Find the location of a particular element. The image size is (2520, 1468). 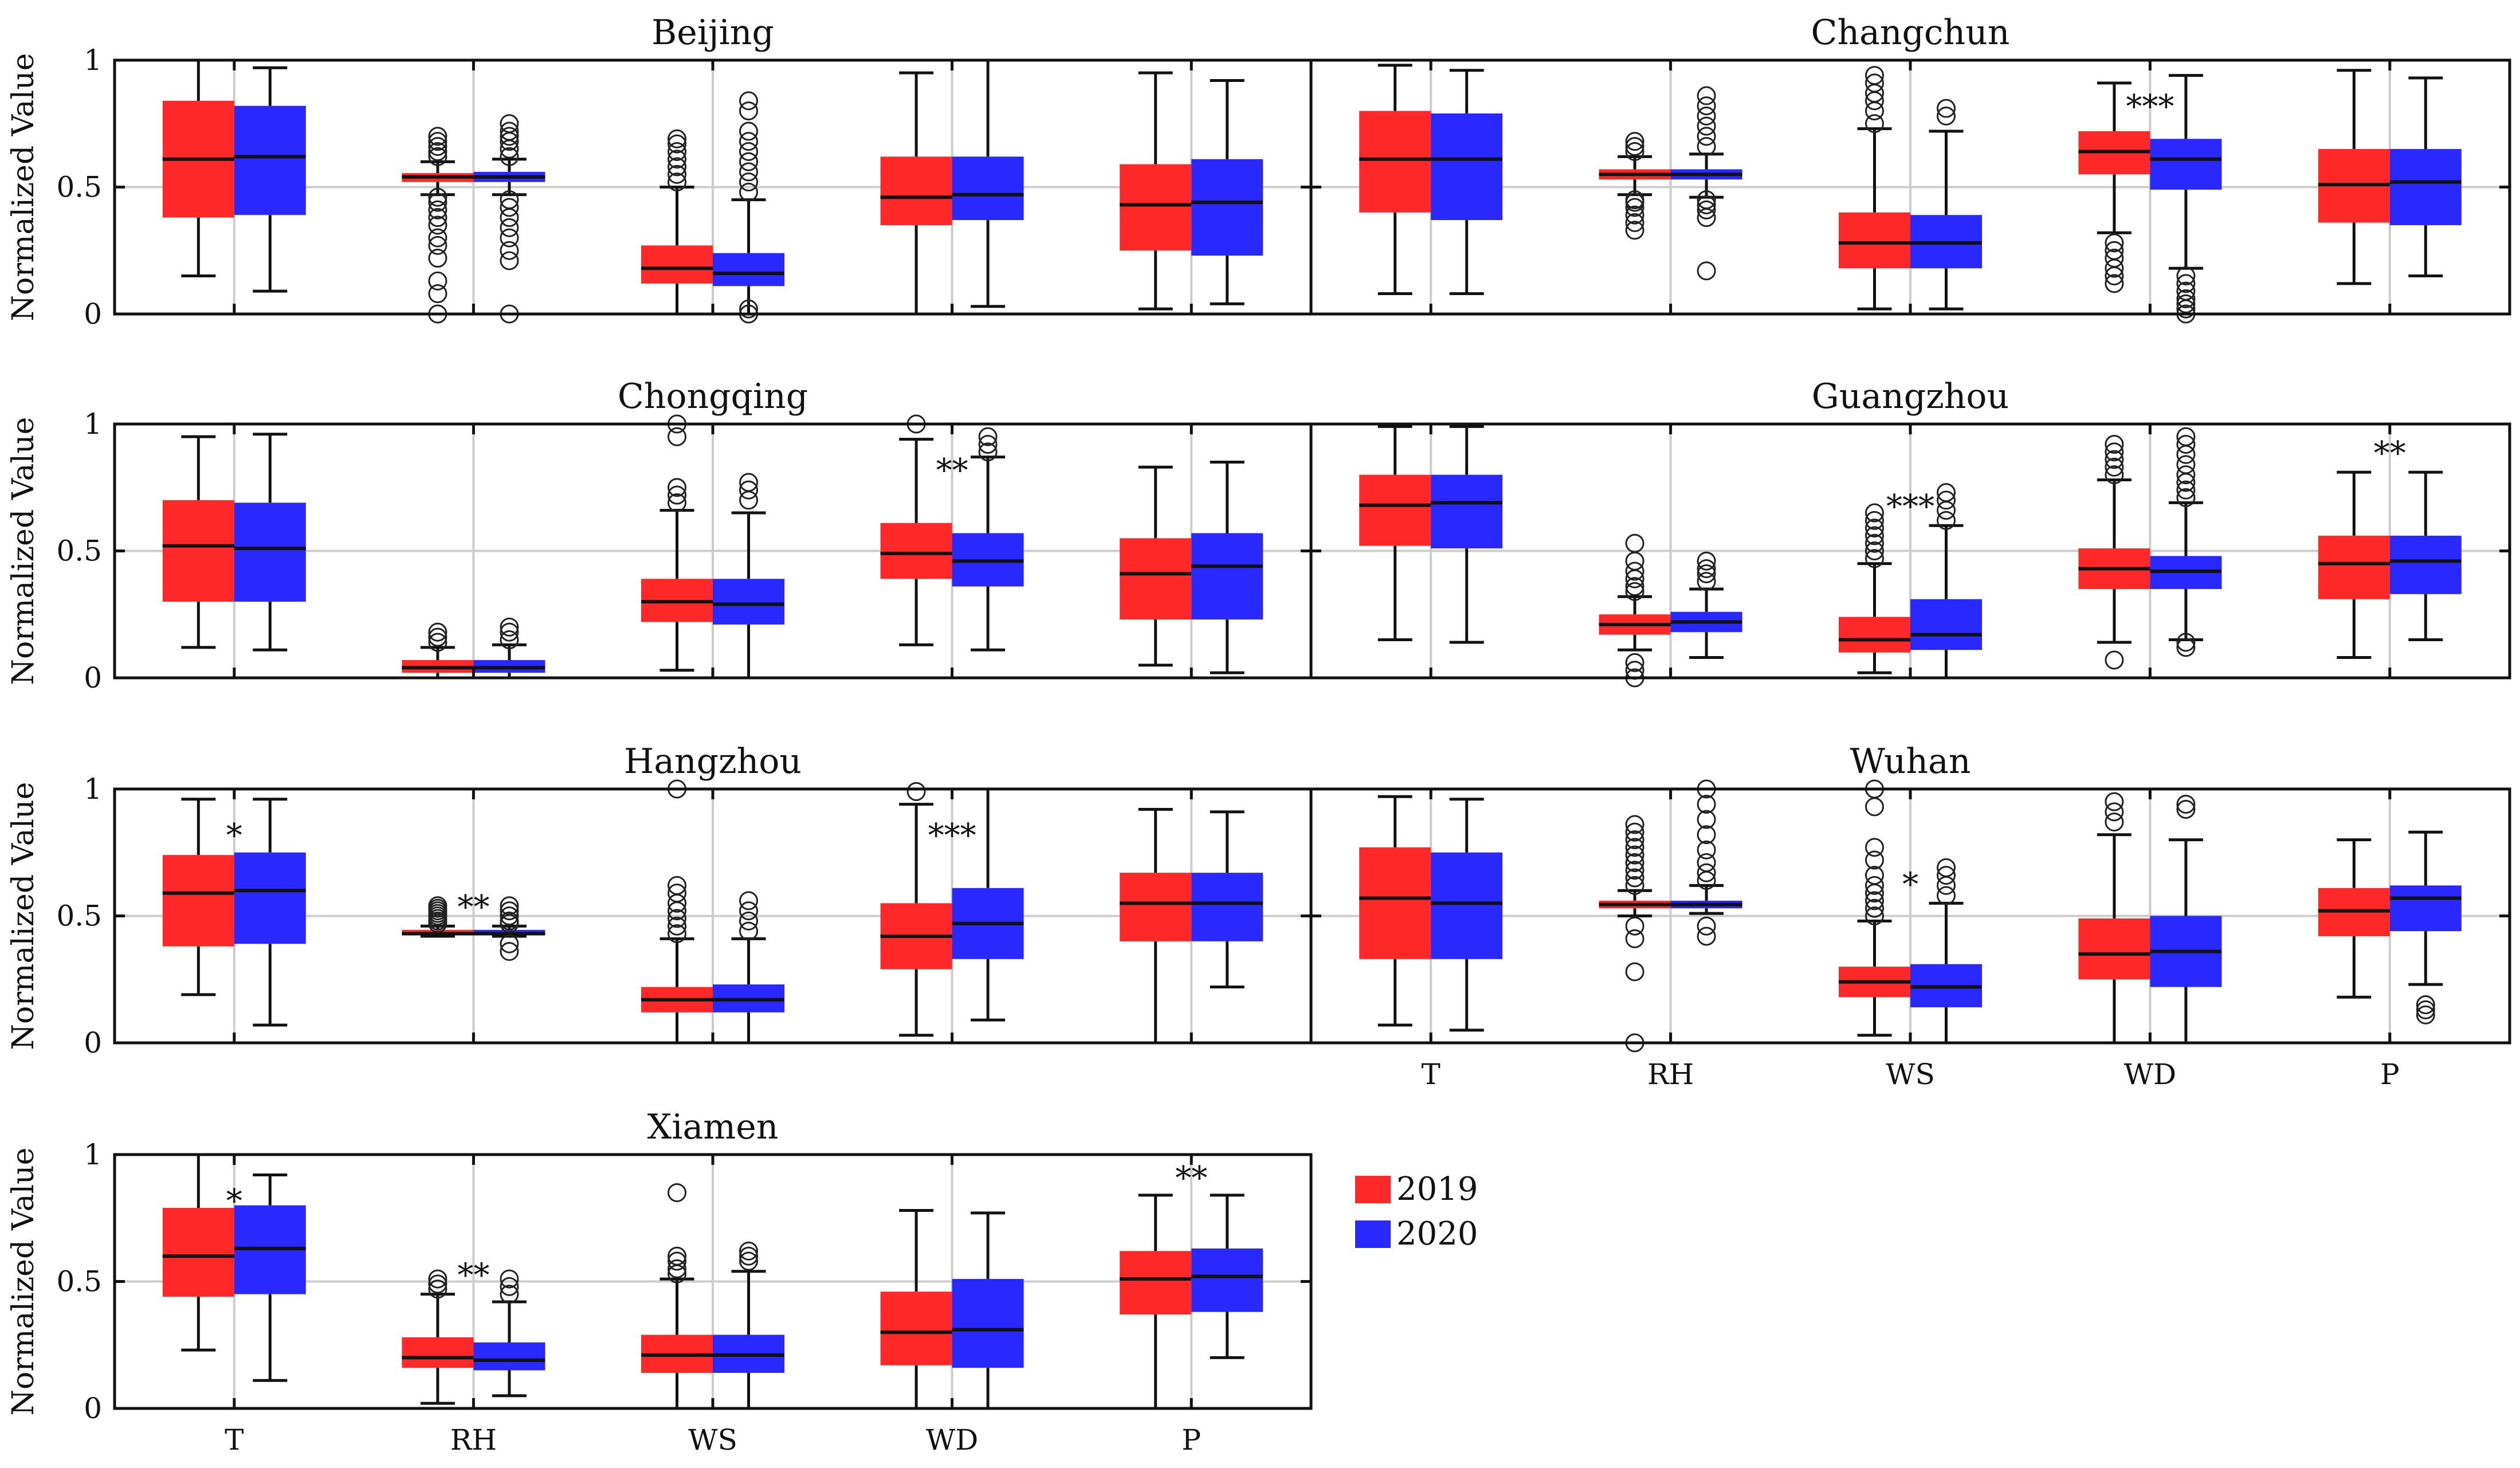

x-tick-label: RH is located at coordinates (1670, 1074).